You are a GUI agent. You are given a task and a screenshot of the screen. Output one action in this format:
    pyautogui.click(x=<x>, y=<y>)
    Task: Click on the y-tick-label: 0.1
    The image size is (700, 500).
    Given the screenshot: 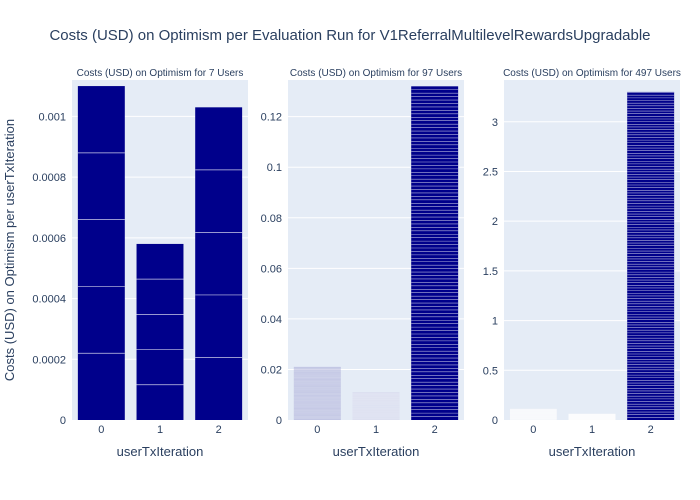 What is the action you would take?
    pyautogui.click(x=274, y=168)
    